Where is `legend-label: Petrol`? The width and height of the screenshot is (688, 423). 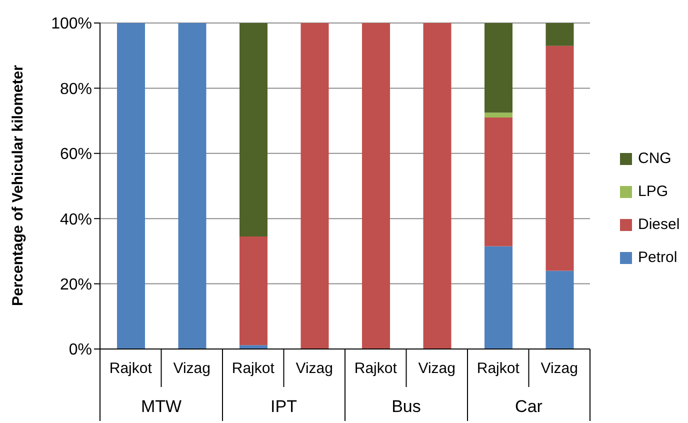 legend-label: Petrol is located at coordinates (658, 257).